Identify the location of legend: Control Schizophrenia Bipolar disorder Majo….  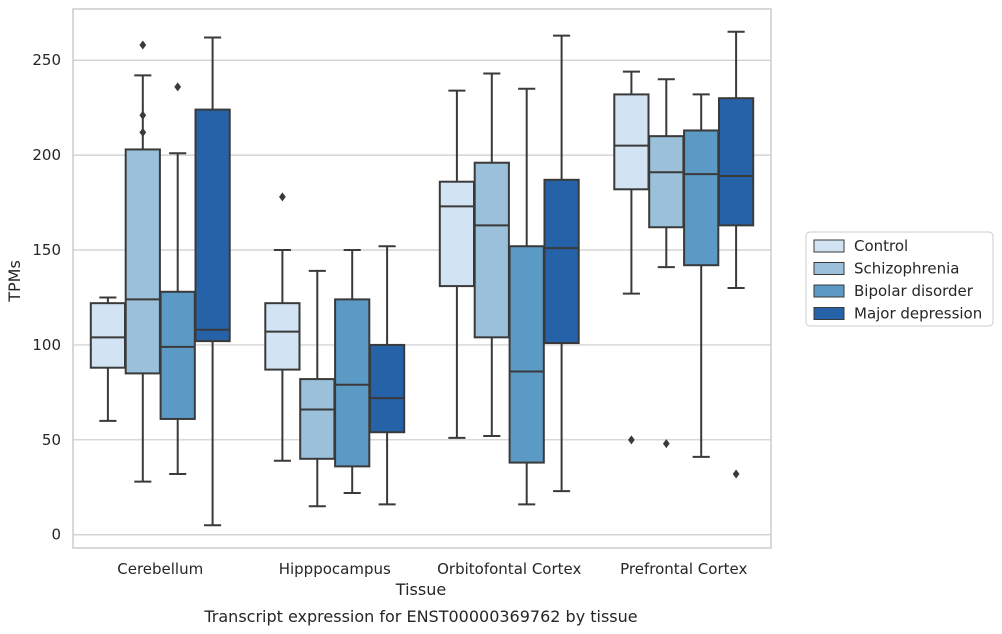
(899, 279).